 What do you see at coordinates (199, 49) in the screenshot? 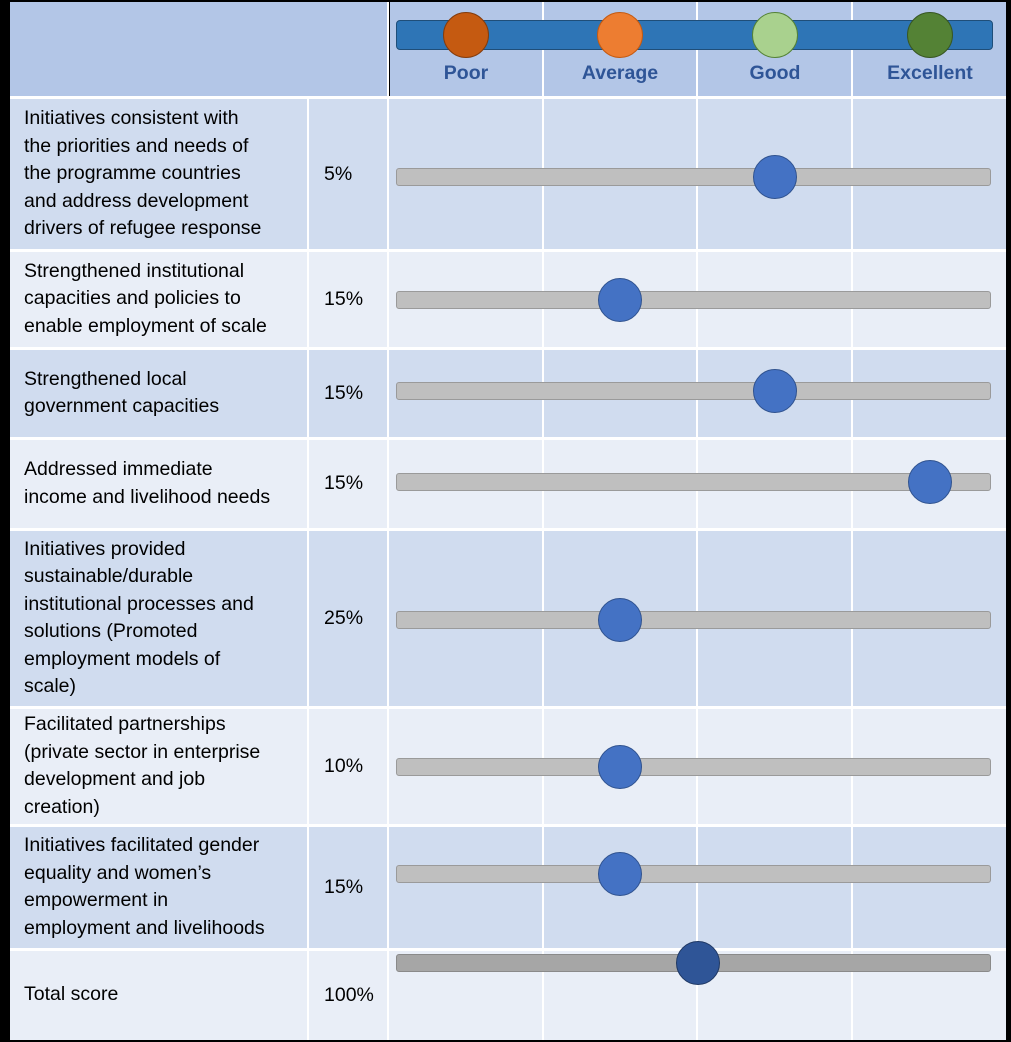
I see `header-blank-cell` at bounding box center [199, 49].